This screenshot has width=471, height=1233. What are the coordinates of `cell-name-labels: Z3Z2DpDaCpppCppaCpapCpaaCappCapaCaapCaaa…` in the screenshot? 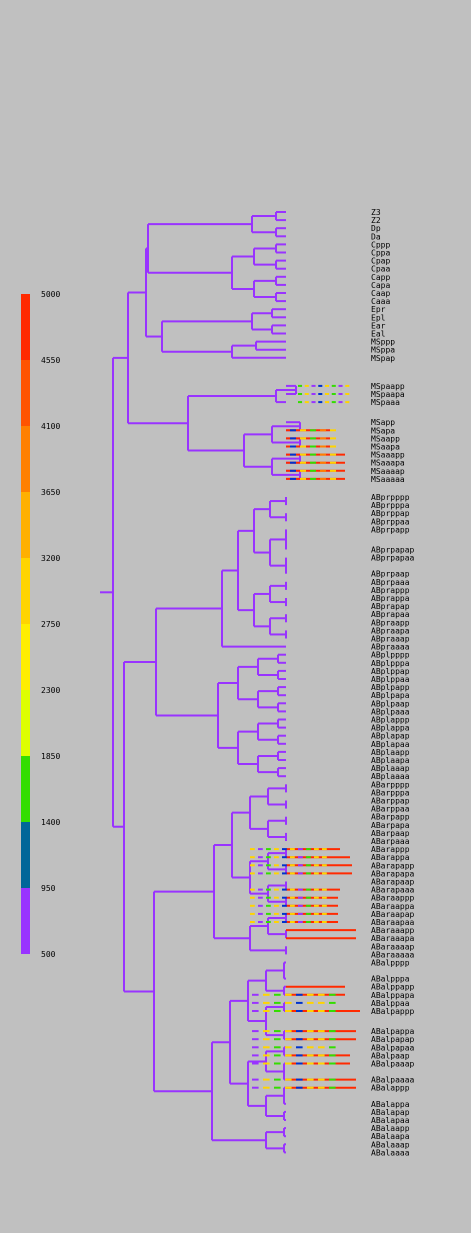 It's located at (393, 682).